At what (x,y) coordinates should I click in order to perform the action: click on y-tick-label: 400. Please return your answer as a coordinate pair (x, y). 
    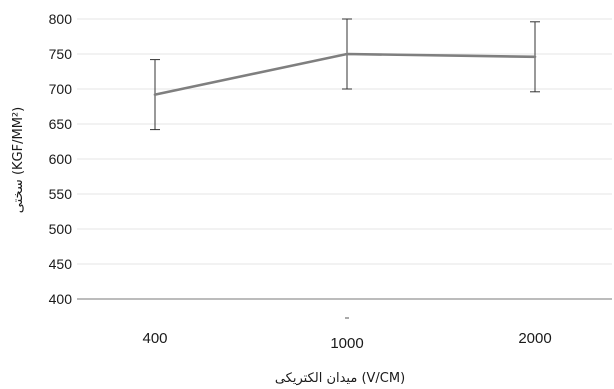
    Looking at the image, I should click on (61, 299).